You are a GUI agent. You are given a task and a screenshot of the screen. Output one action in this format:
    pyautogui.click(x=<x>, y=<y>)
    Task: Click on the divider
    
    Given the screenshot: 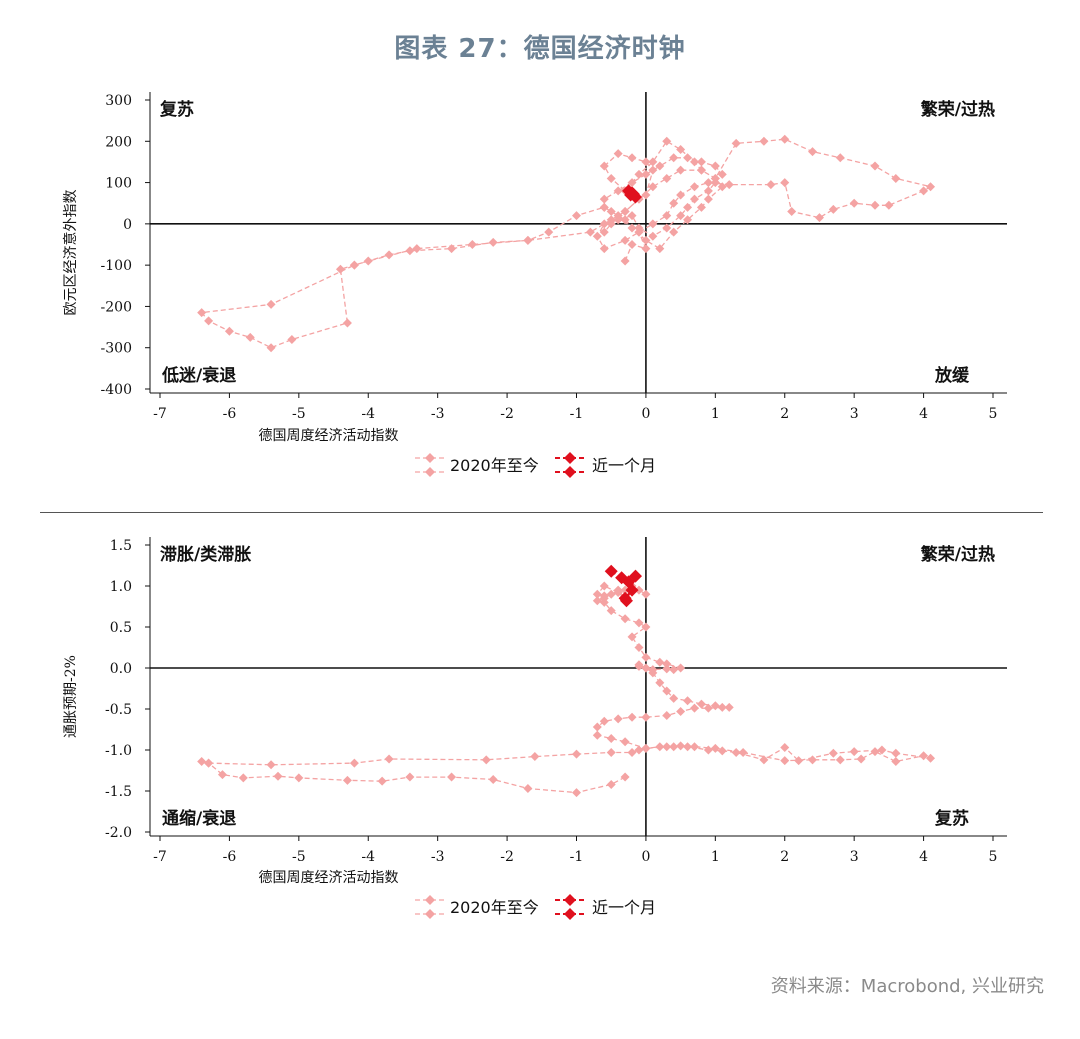 What is the action you would take?
    pyautogui.click(x=541, y=512)
    